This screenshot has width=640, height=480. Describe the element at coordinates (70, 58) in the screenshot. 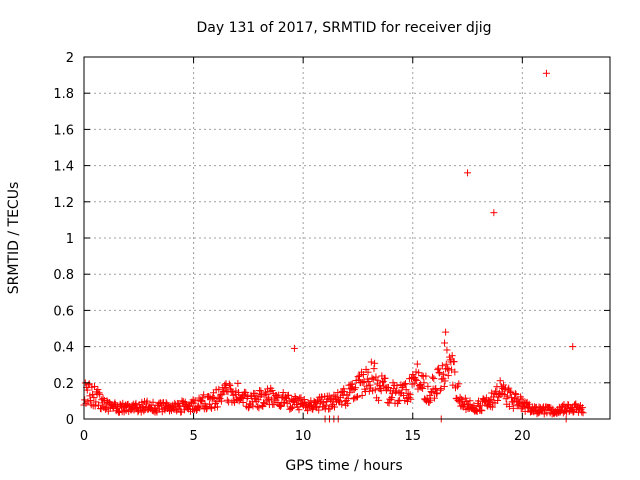

I see `y-tick-label: 2` at that location.